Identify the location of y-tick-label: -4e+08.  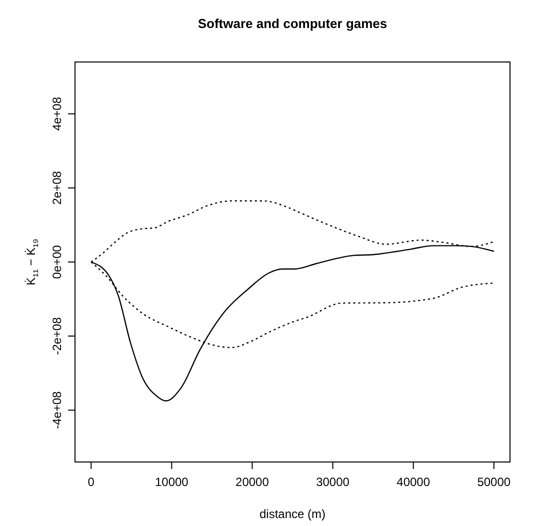
(57, 409).